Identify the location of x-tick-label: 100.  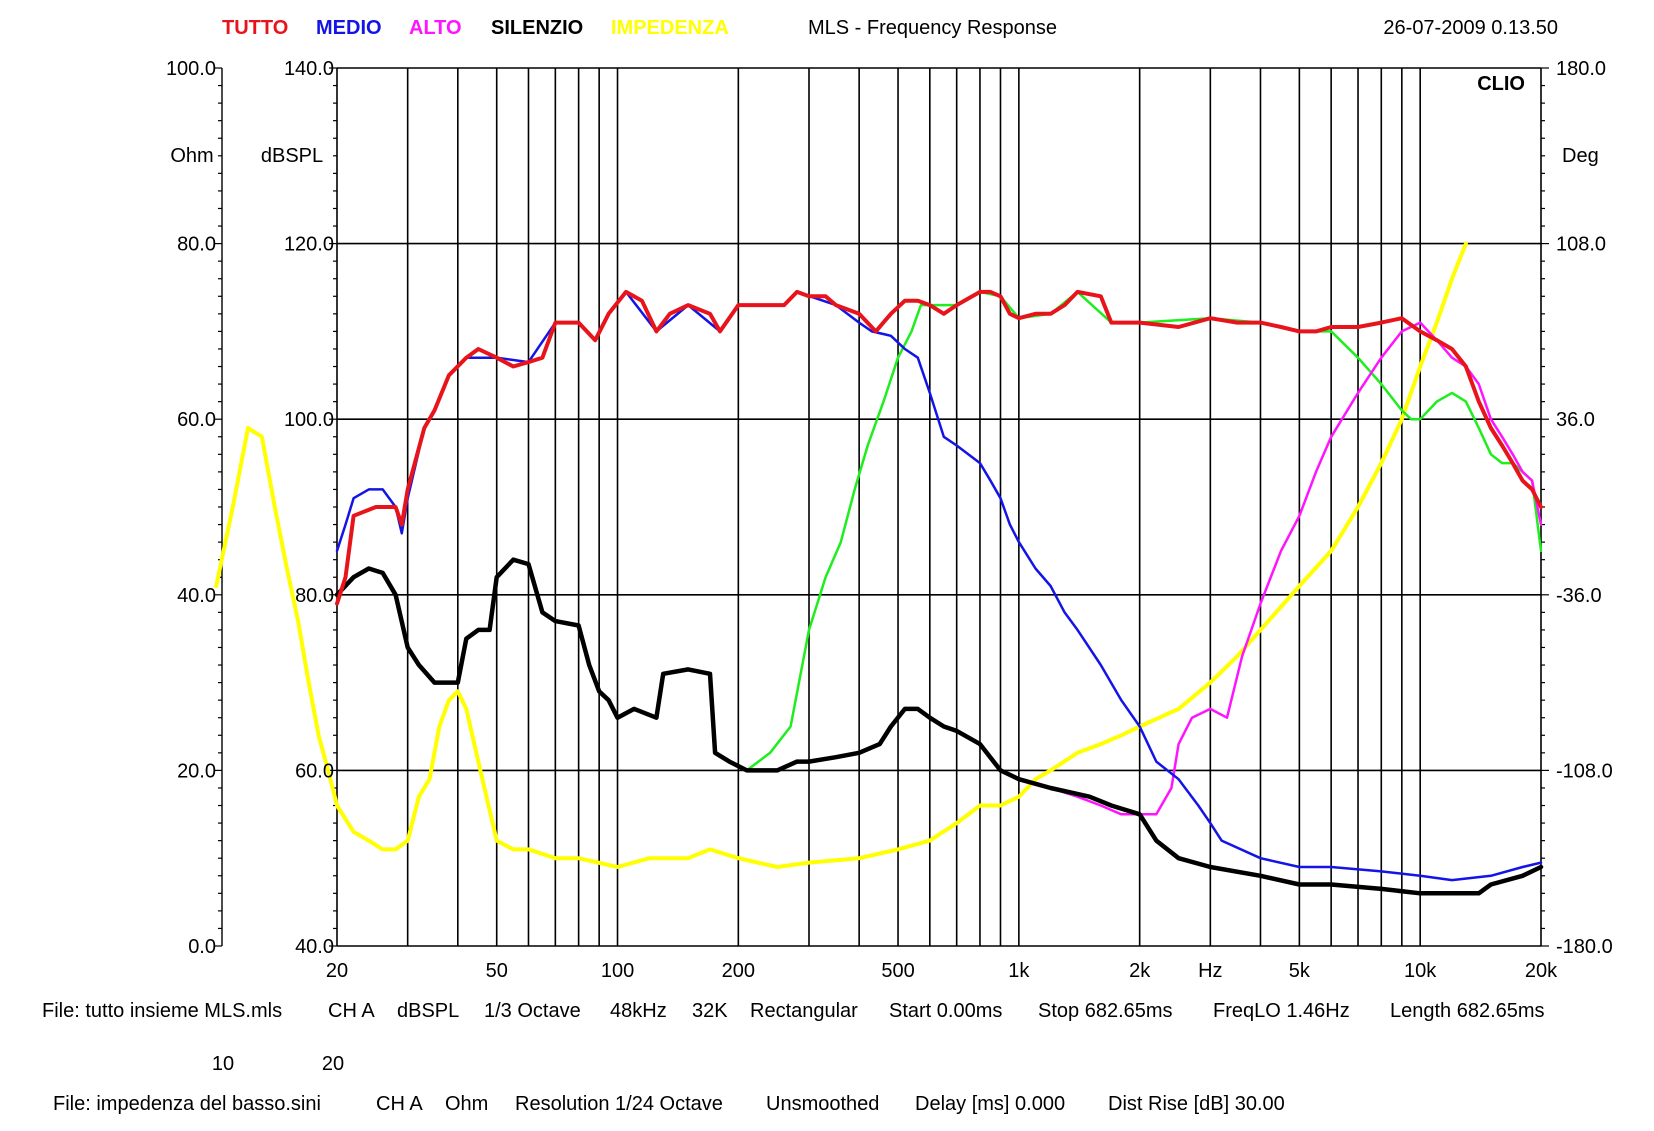
(617, 971).